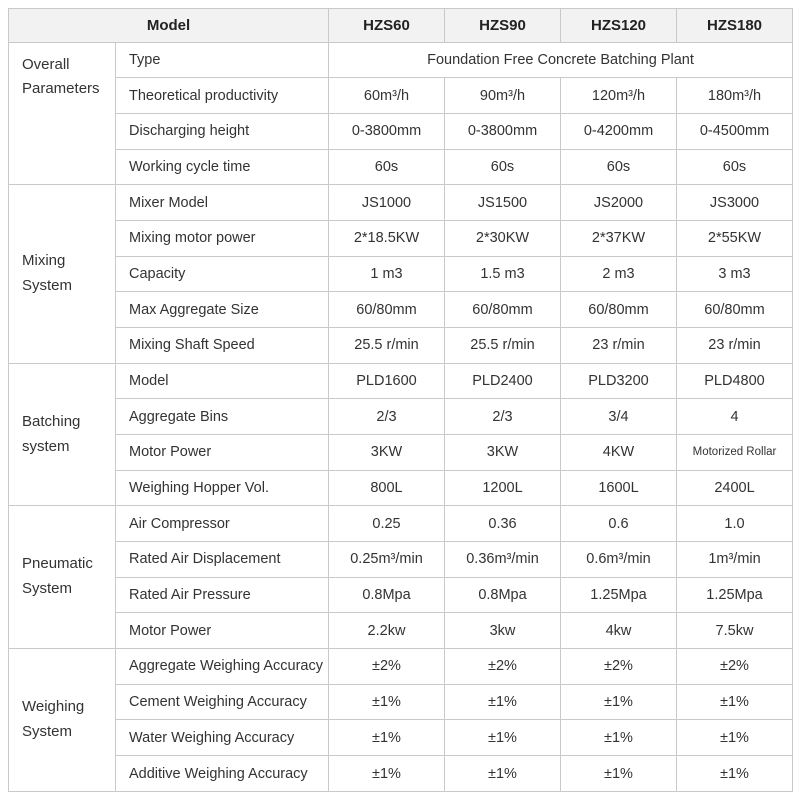 The image size is (800, 800). What do you see at coordinates (734, 559) in the screenshot?
I see `cell: 1m³/min` at bounding box center [734, 559].